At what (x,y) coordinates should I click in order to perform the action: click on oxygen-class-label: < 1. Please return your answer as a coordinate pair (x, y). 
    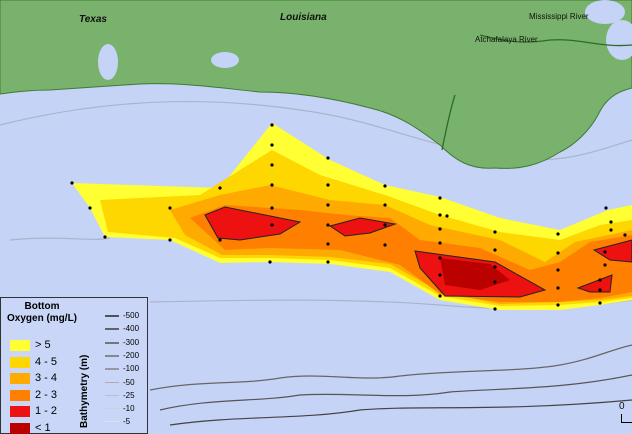
    Looking at the image, I should click on (43, 427).